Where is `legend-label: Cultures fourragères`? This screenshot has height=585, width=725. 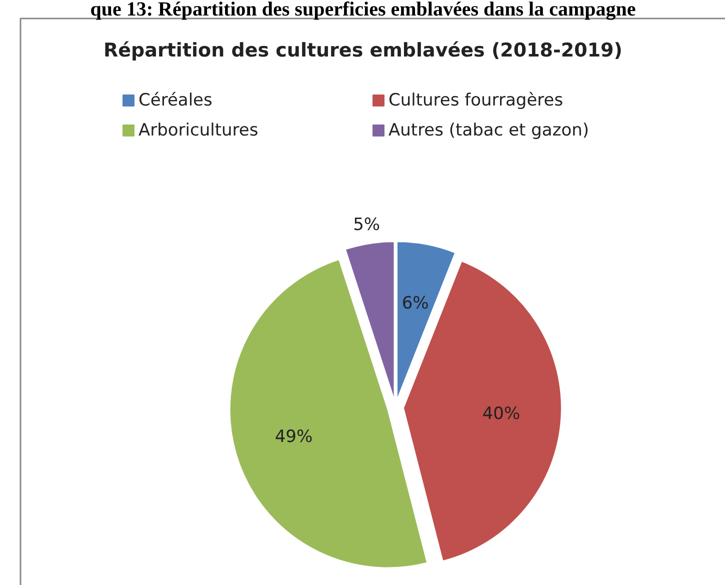 legend-label: Cultures fourragères is located at coordinates (476, 100).